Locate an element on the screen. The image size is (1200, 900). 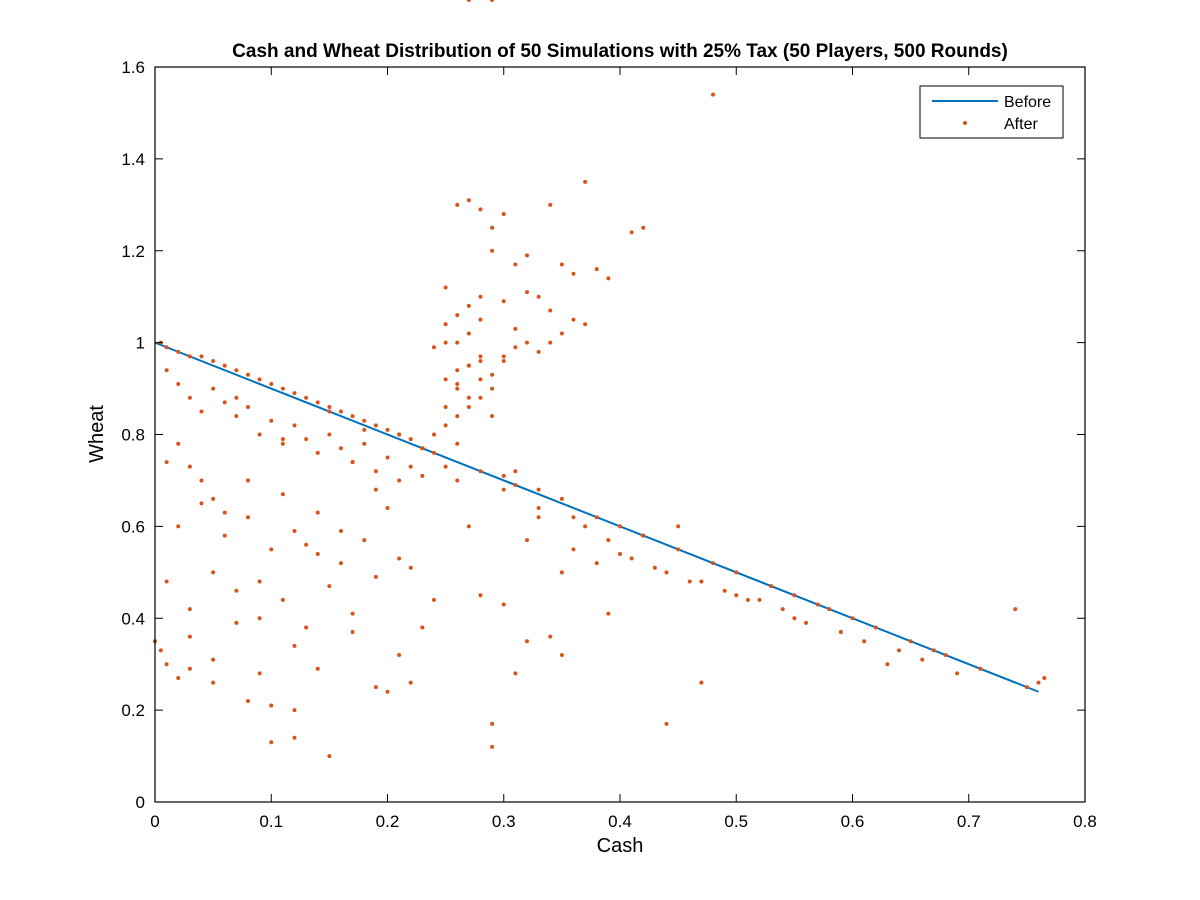
y-tick-label: 1 is located at coordinates (140, 343).